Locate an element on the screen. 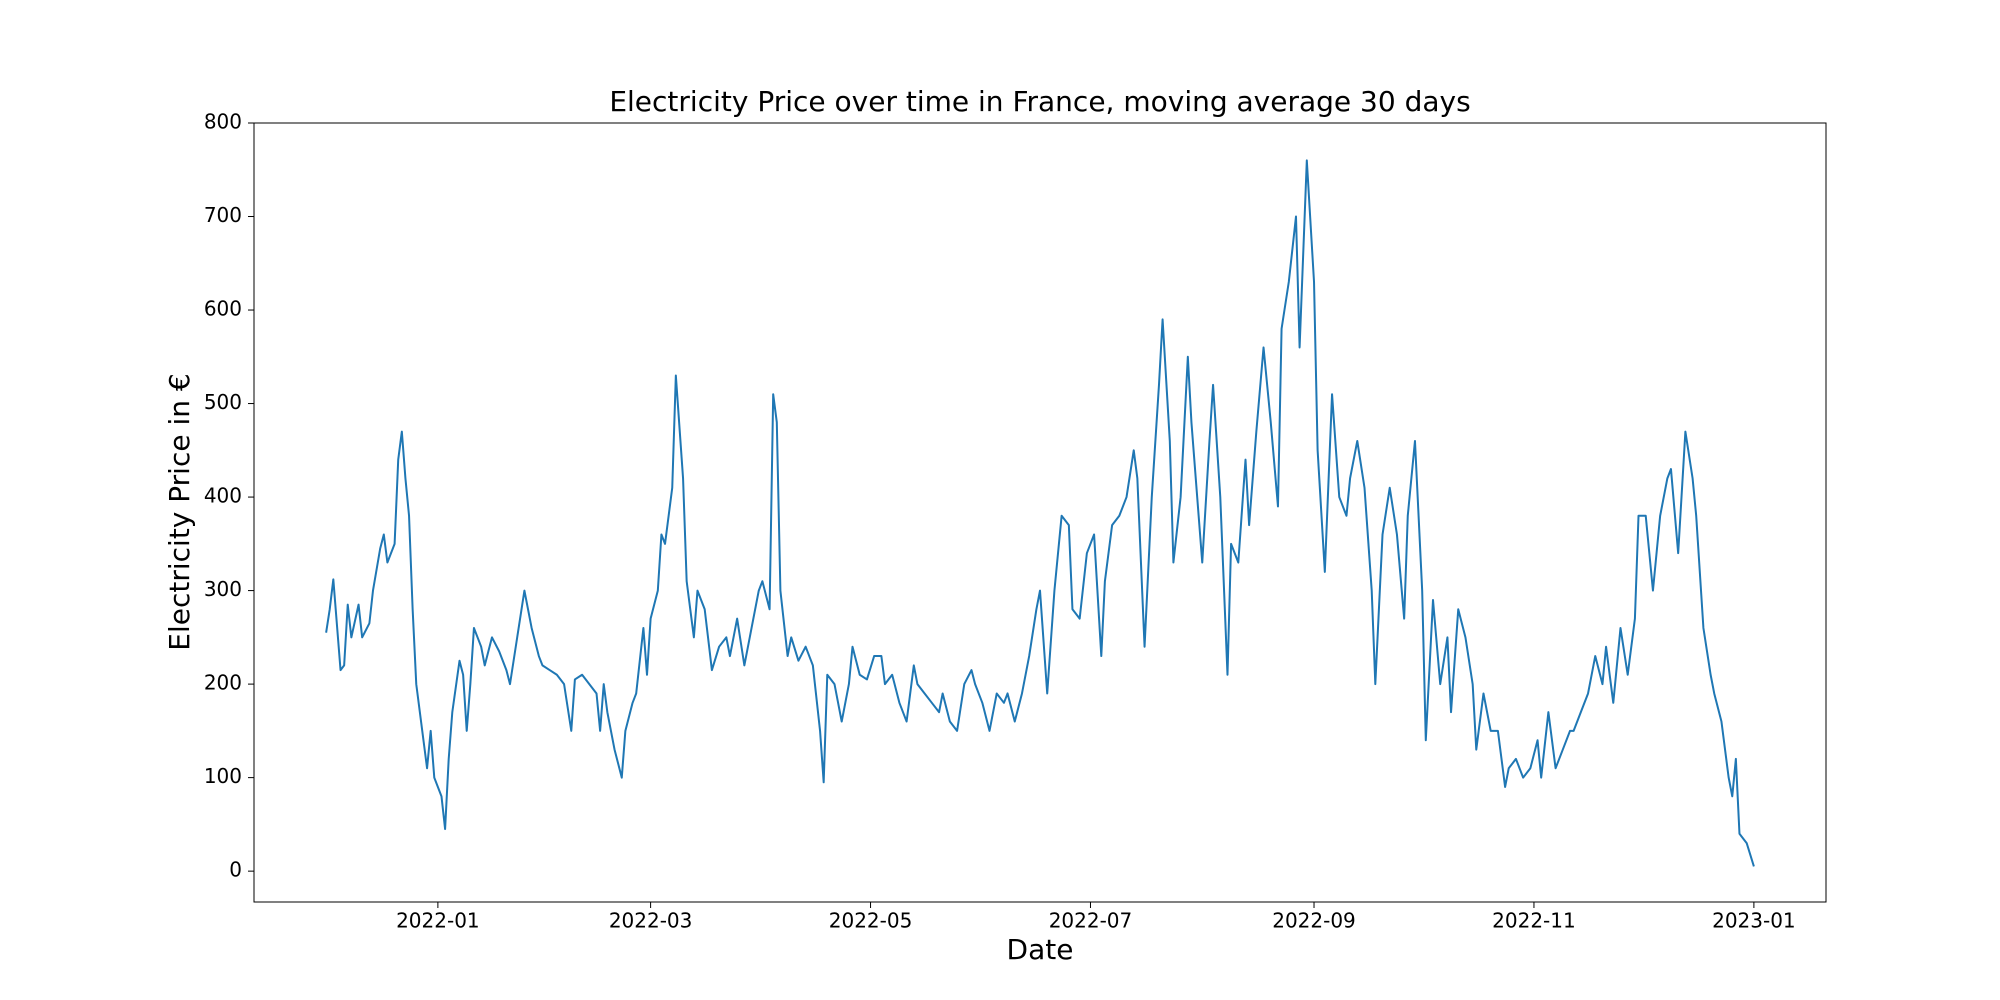 This screenshot has width=2000, height=1000. y-tick-label: 700 is located at coordinates (223, 215).